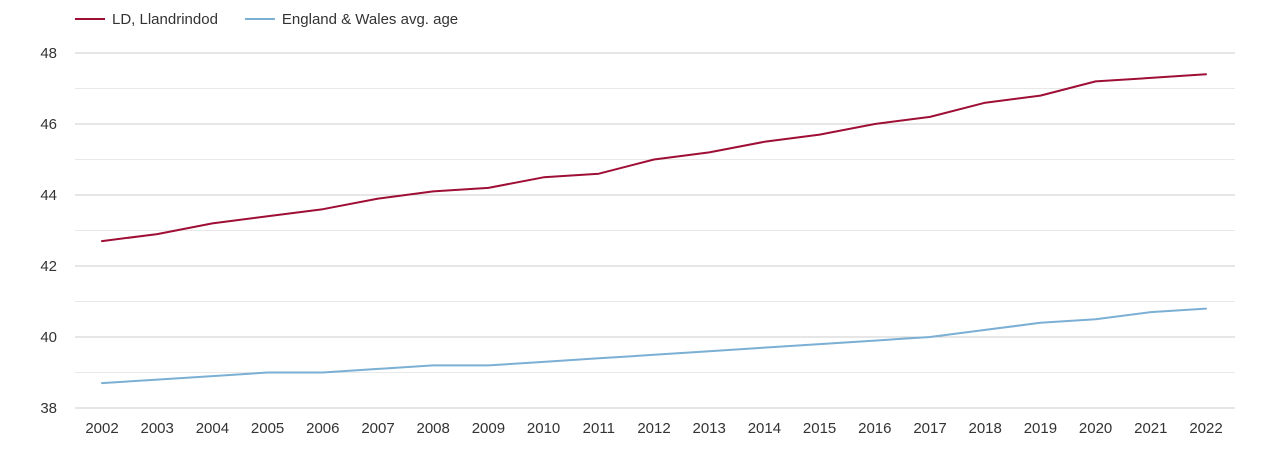 This screenshot has height=450, width=1270. Describe the element at coordinates (370, 19) in the screenshot. I see `legend-label: England & Wales avg. age` at that location.